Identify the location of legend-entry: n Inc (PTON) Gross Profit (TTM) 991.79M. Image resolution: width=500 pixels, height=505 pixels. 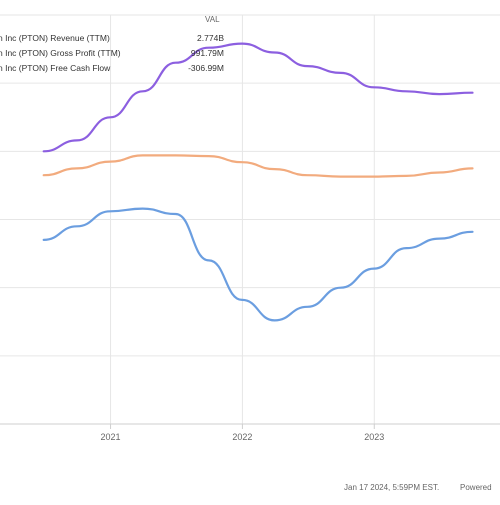
(112, 53).